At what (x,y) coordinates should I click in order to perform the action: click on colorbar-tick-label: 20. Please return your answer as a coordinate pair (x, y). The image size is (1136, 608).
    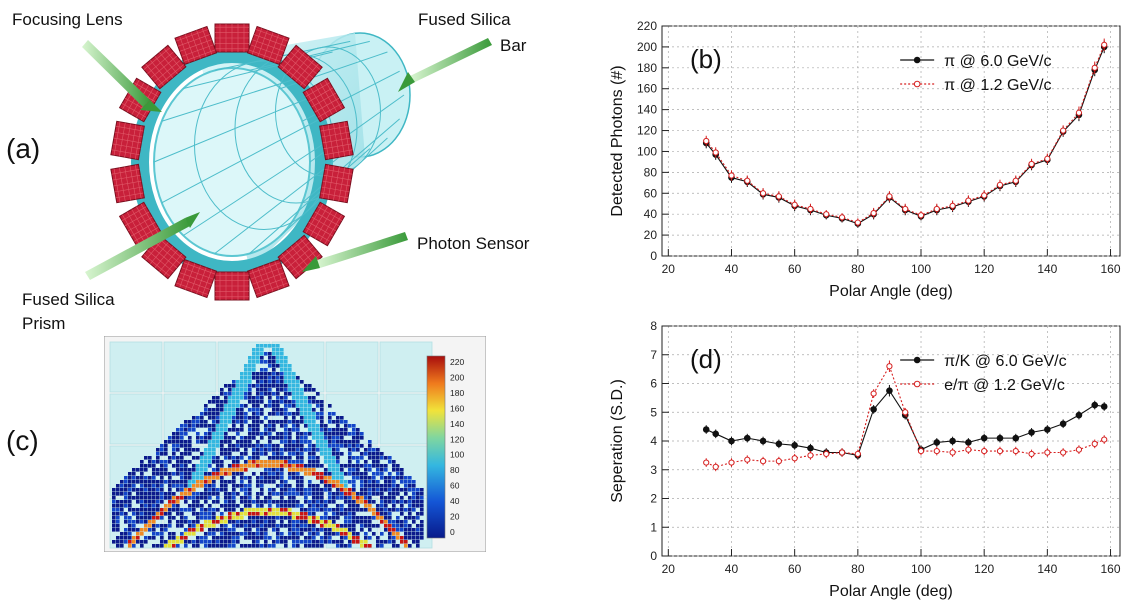
    Looking at the image, I should click on (455, 517).